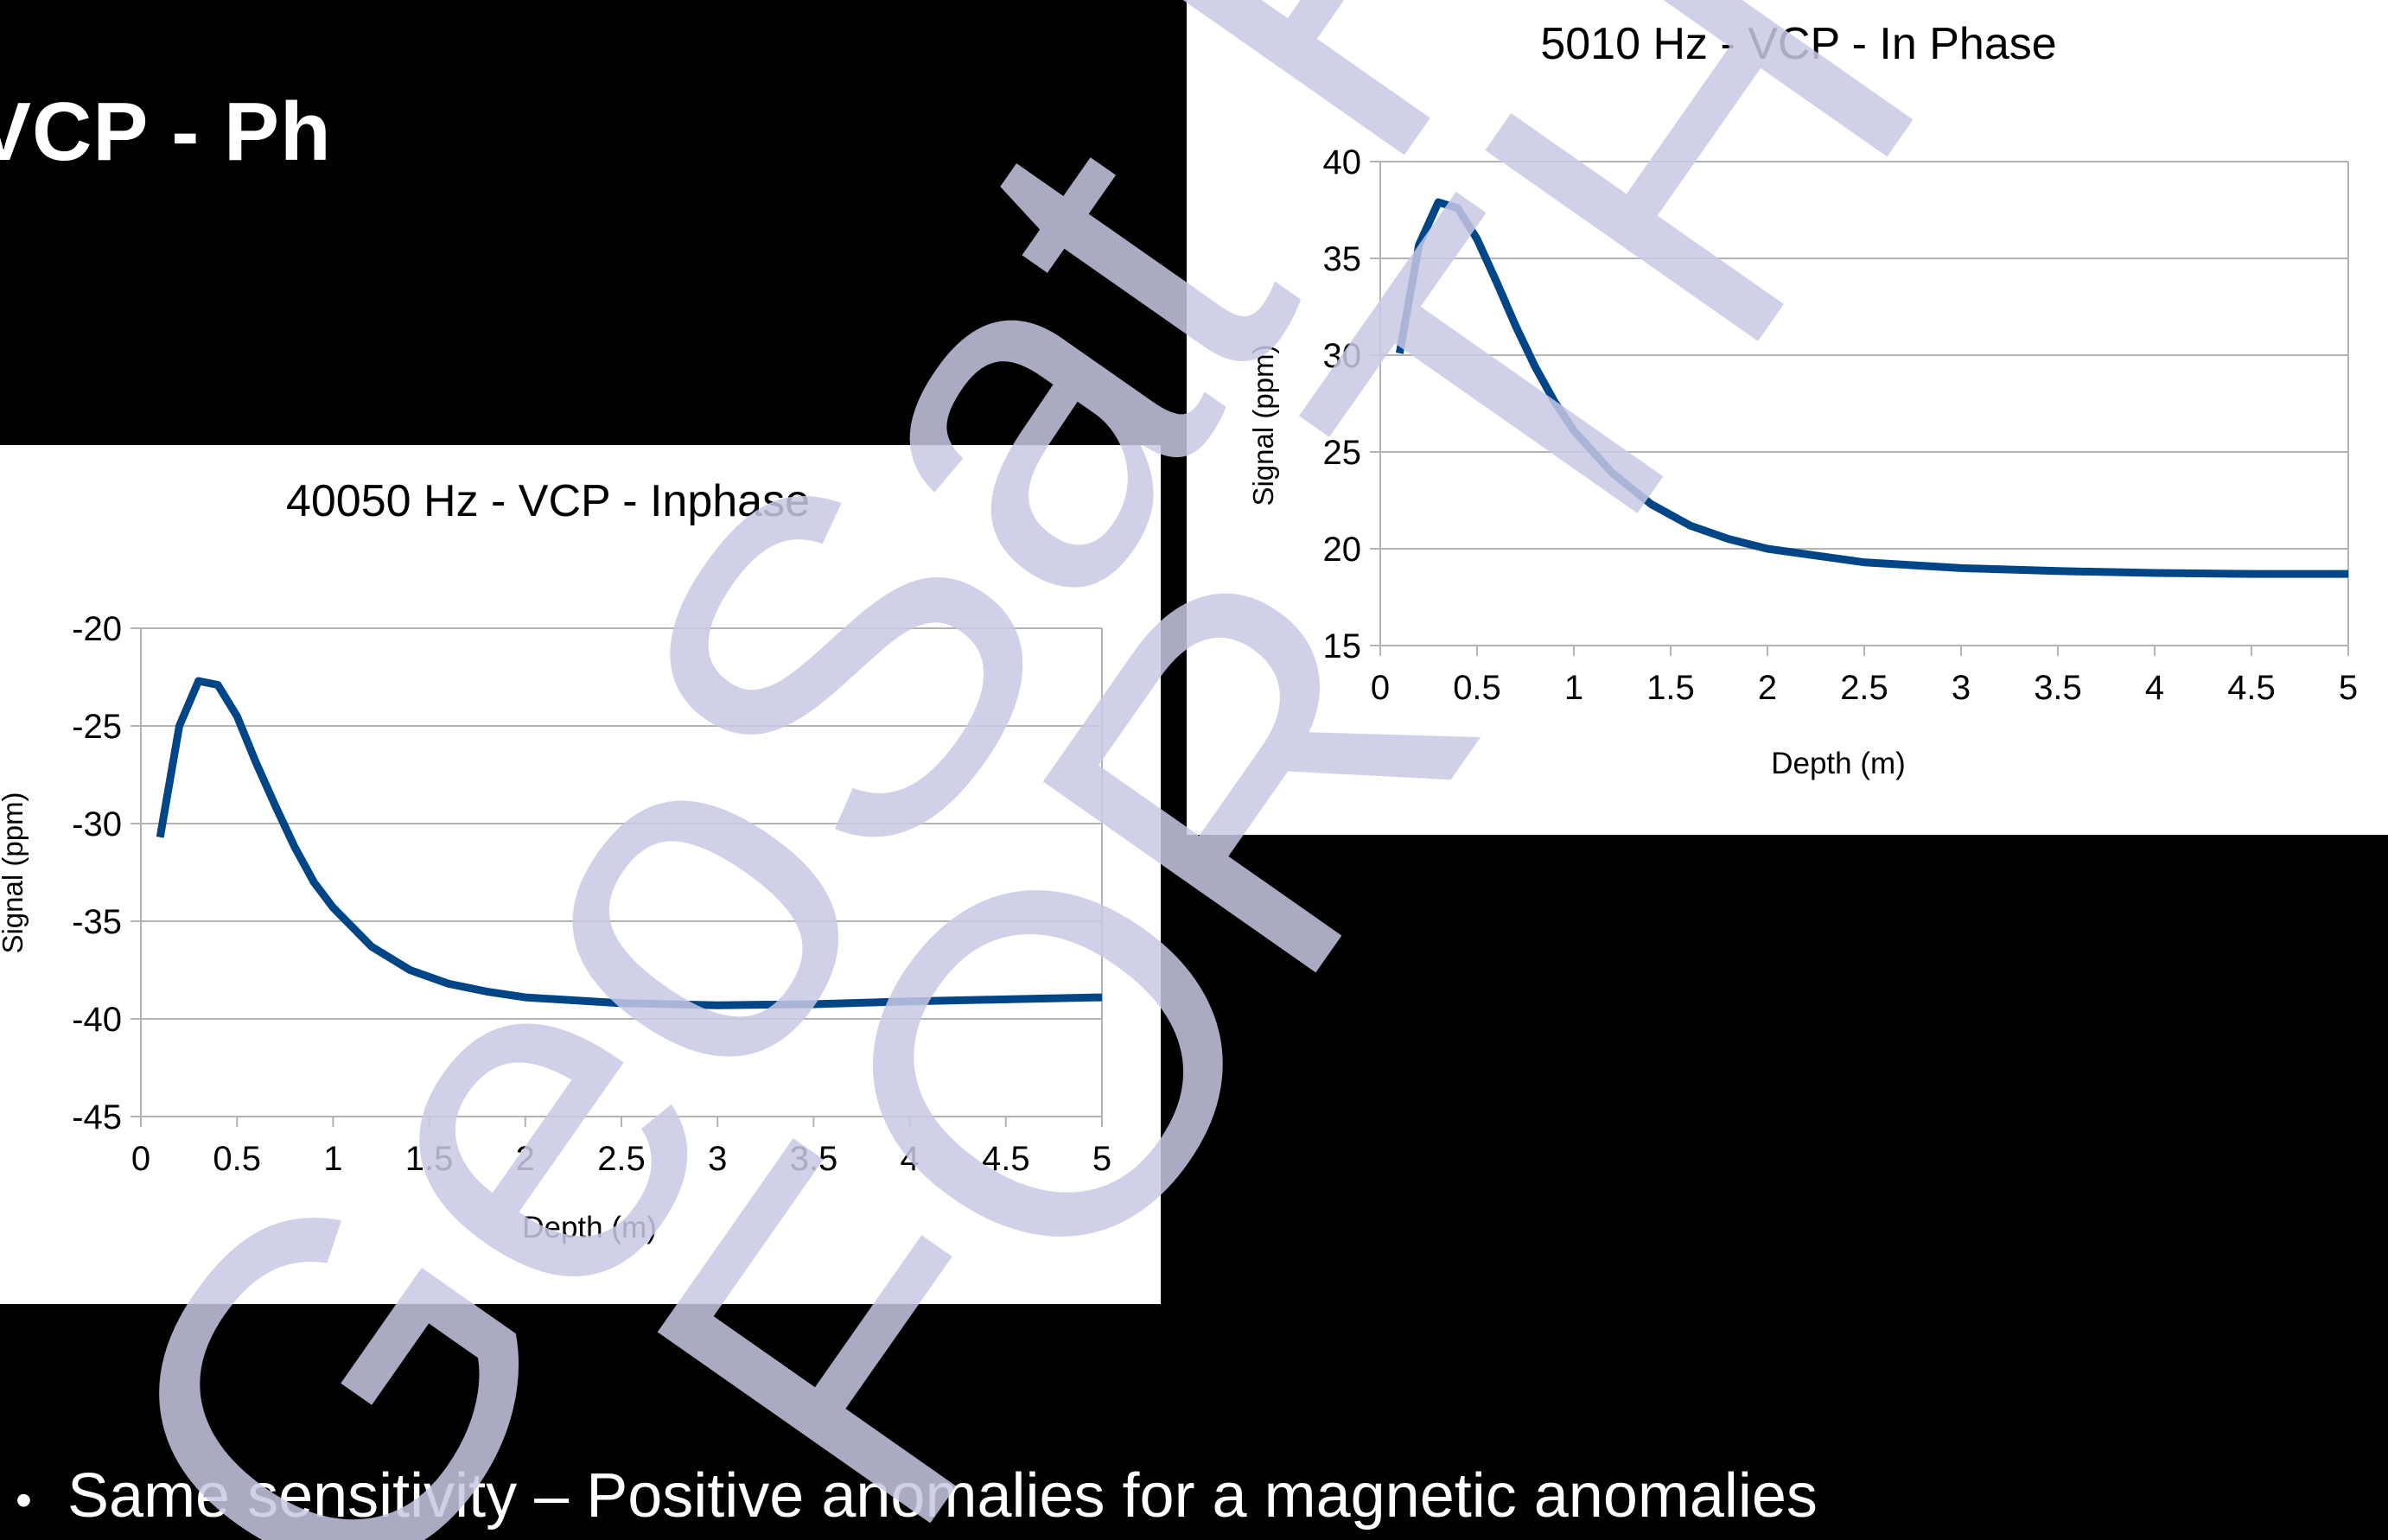 This screenshot has height=1540, width=2388. Describe the element at coordinates (97, 629) in the screenshot. I see `y-tick-label: -20` at that location.